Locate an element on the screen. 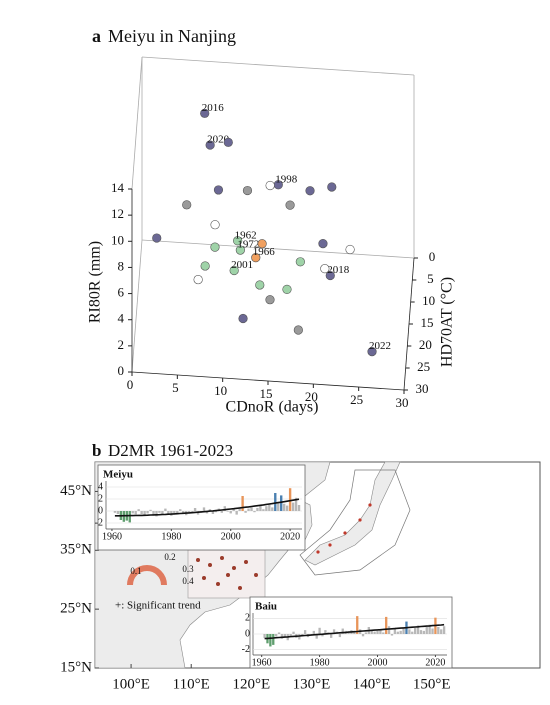  z-tick-label: 20 is located at coordinates (425, 344).